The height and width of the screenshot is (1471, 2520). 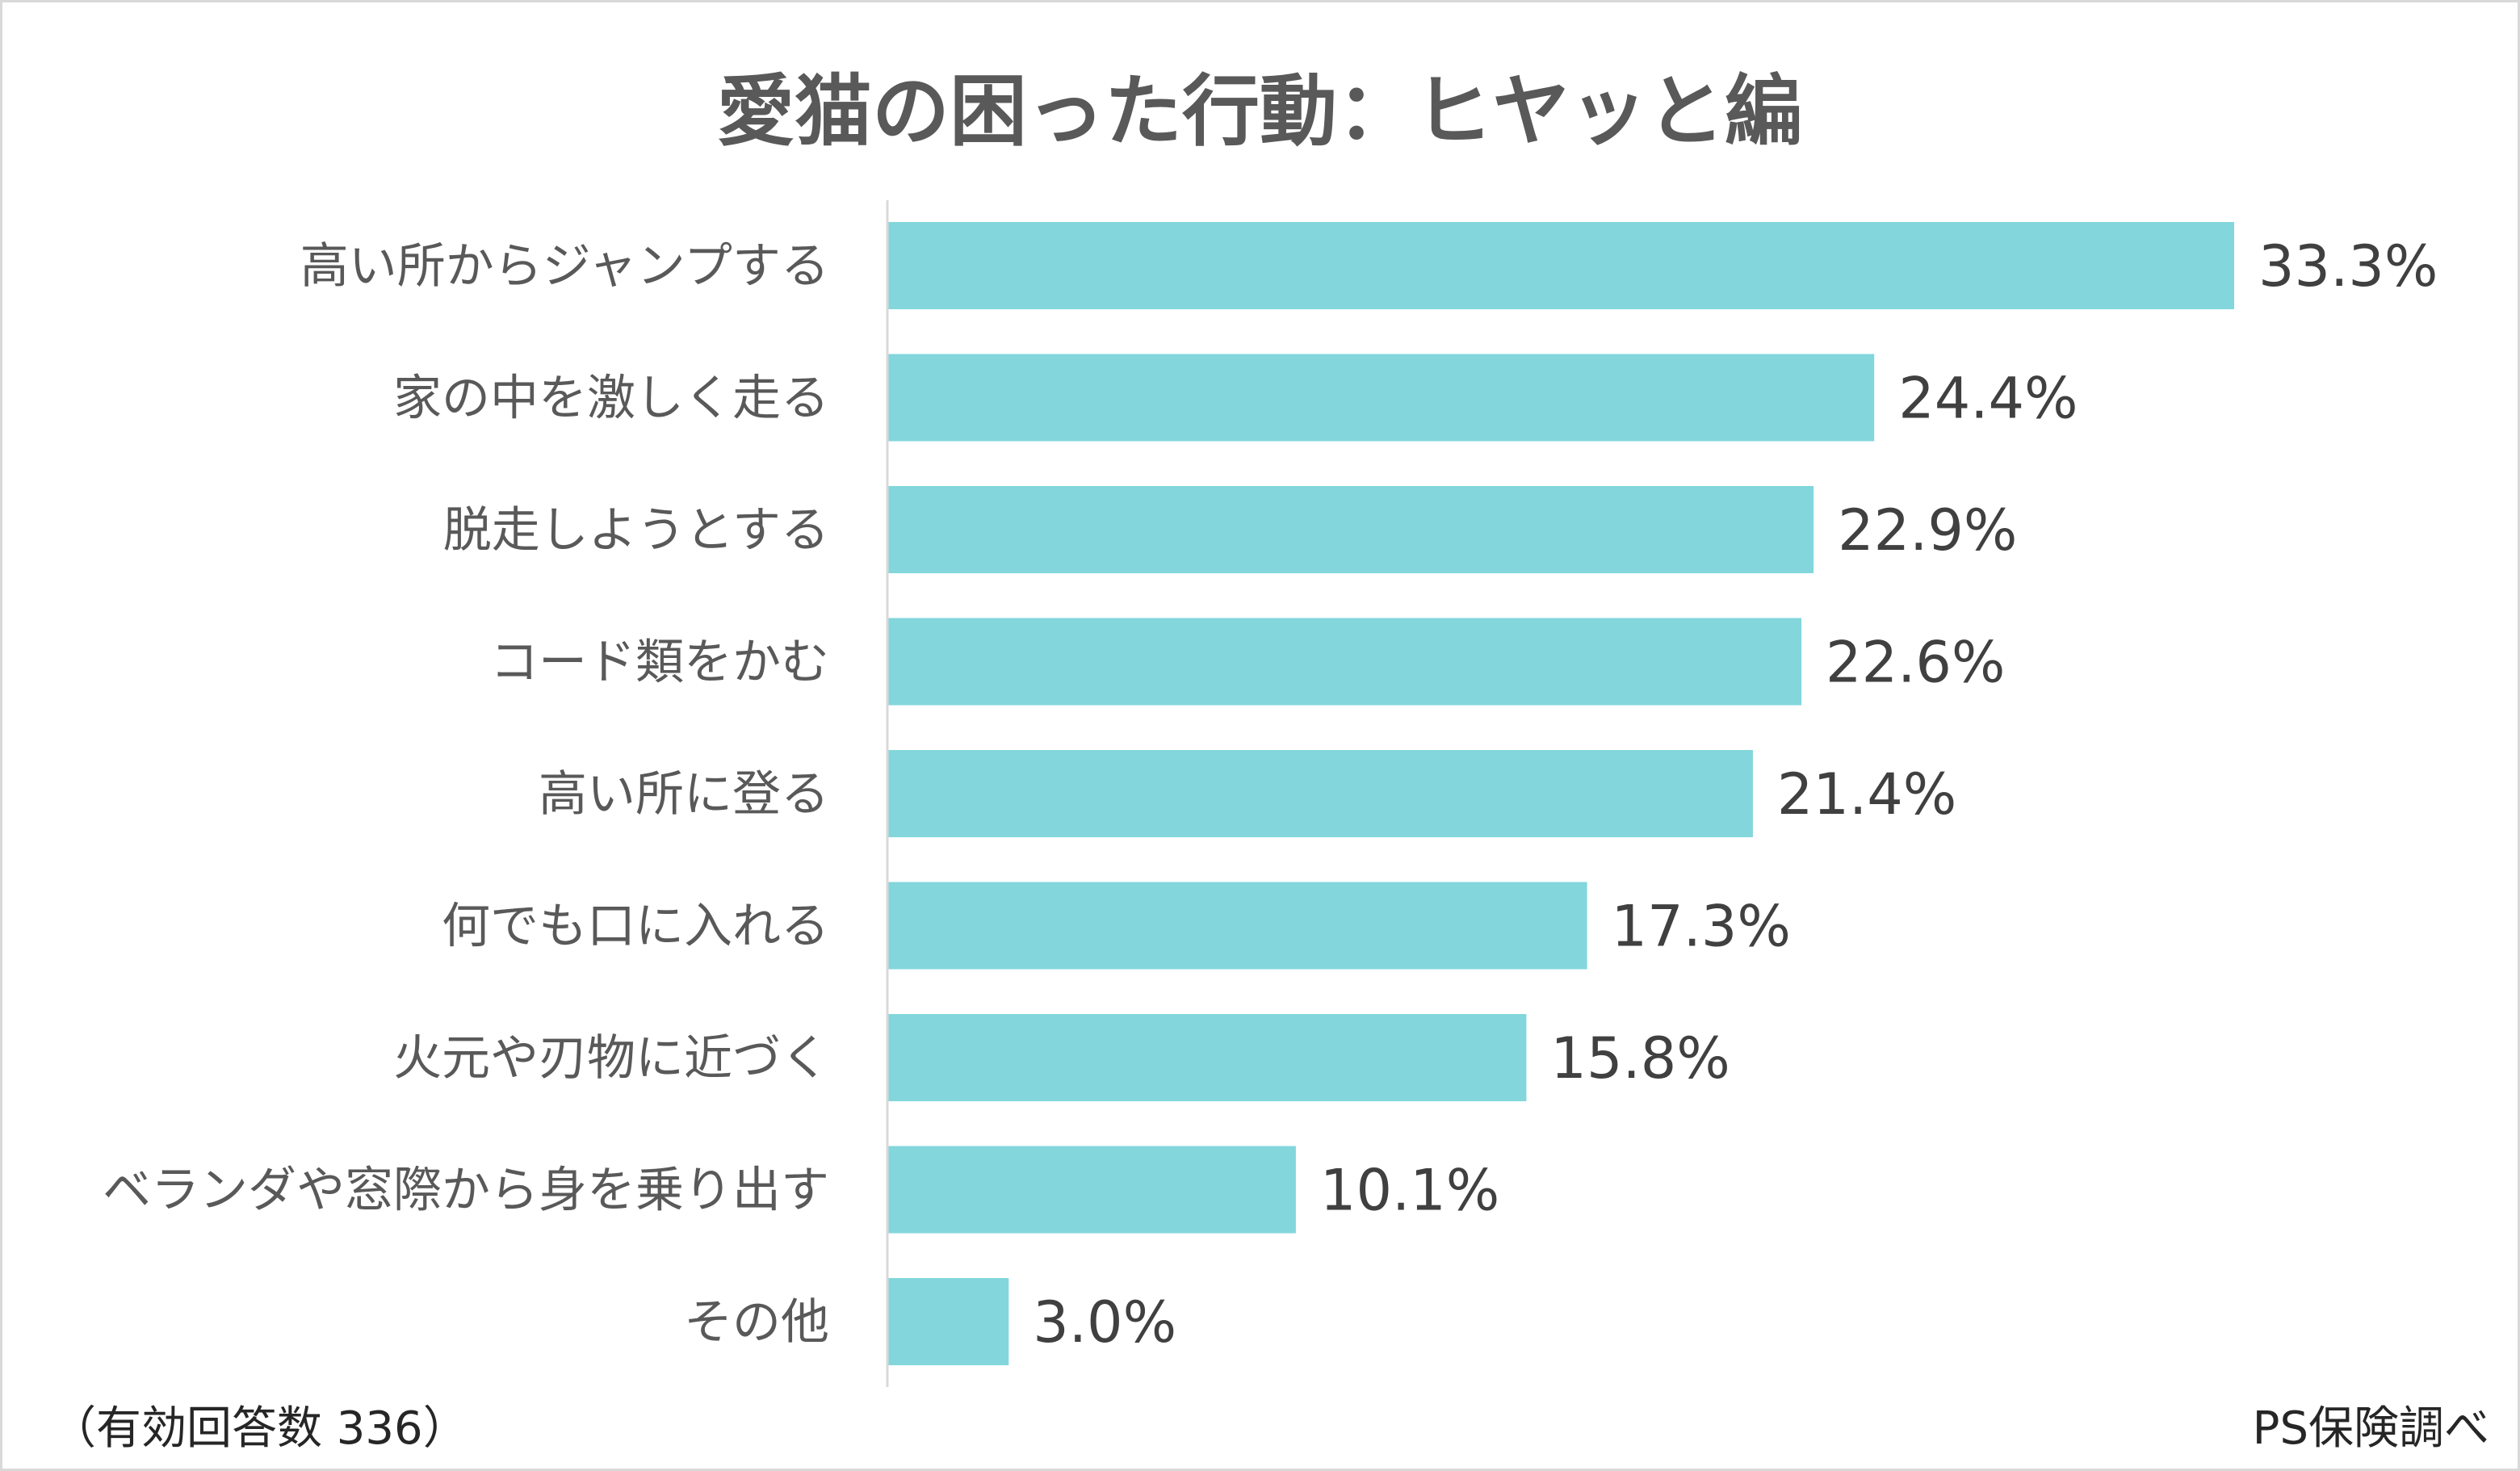 What do you see at coordinates (1409, 1191) in the screenshot?
I see `value-label: 10.1%` at bounding box center [1409, 1191].